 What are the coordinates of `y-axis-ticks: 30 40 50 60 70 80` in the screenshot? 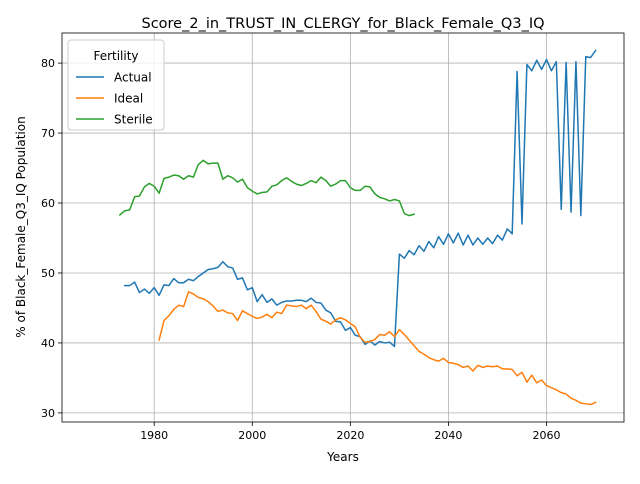 It's located at (51, 238).